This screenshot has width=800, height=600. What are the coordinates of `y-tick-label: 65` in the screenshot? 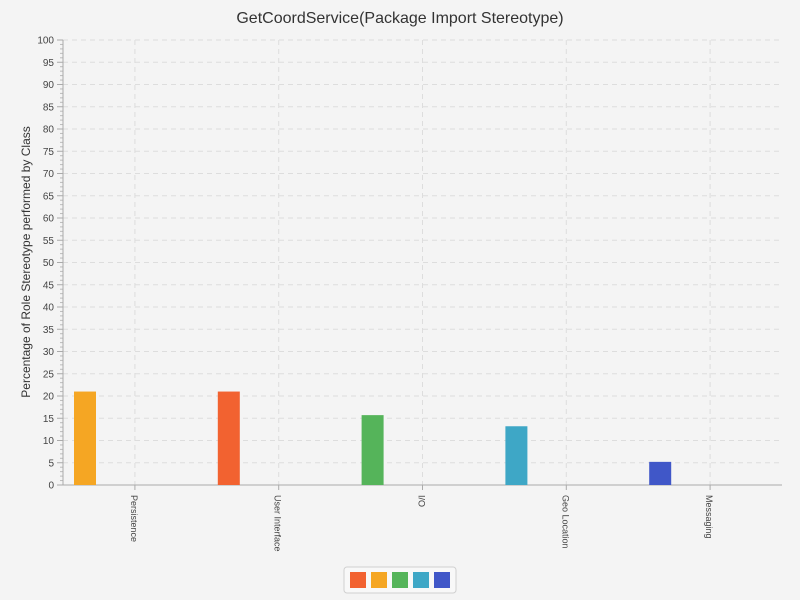 It's located at (49, 196).